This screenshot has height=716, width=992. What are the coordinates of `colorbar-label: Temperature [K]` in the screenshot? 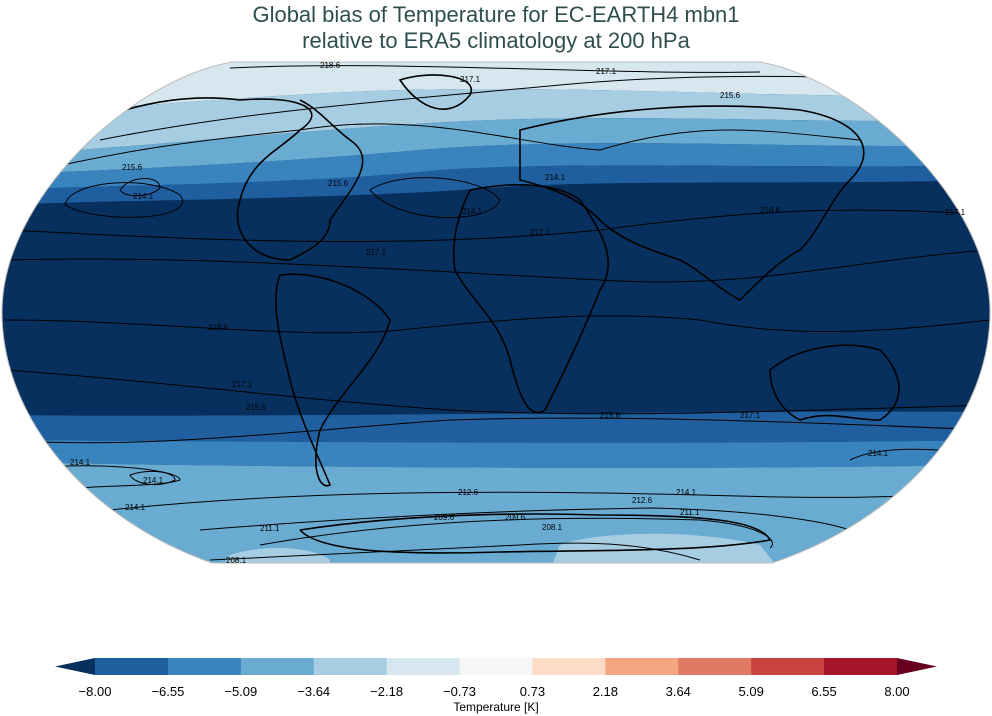 It's located at (496, 707).